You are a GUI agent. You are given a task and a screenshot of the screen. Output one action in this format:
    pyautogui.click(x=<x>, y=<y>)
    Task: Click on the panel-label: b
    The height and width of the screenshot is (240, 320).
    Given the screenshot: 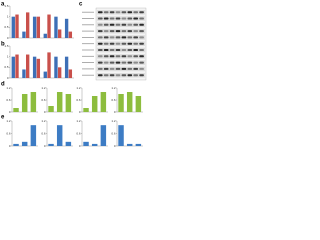 What is the action you would take?
    pyautogui.click(x=3, y=45)
    